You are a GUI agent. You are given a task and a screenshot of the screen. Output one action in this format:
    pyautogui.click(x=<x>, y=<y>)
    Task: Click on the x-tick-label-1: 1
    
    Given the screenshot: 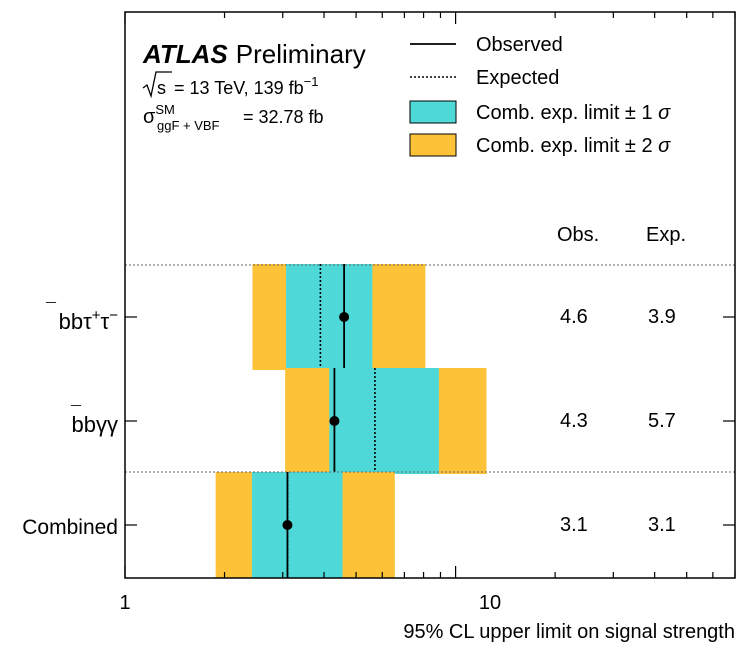 What is the action you would take?
    pyautogui.click(x=124, y=603)
    